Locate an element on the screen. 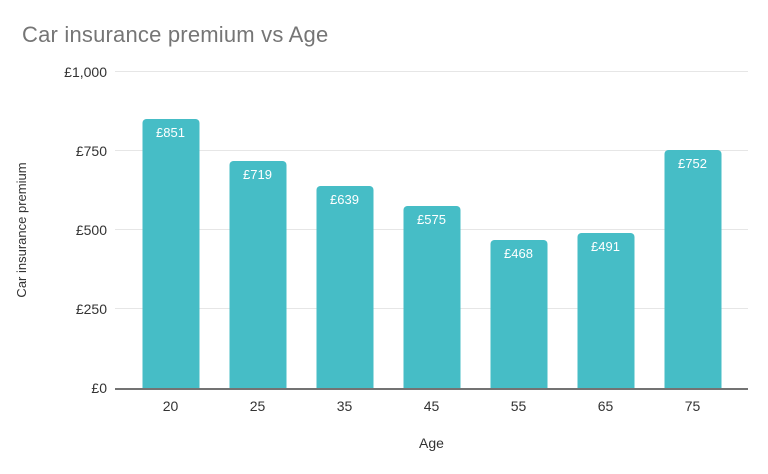 This screenshot has height=474, width=768. bar-value-label: £719 is located at coordinates (257, 174).